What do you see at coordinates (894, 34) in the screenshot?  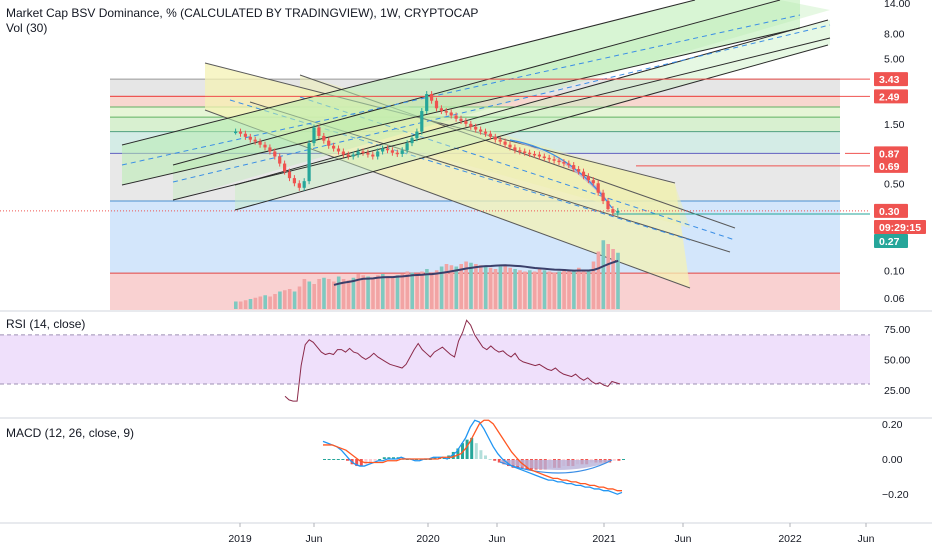 I see `price-tick-label: 8.00` at bounding box center [894, 34].